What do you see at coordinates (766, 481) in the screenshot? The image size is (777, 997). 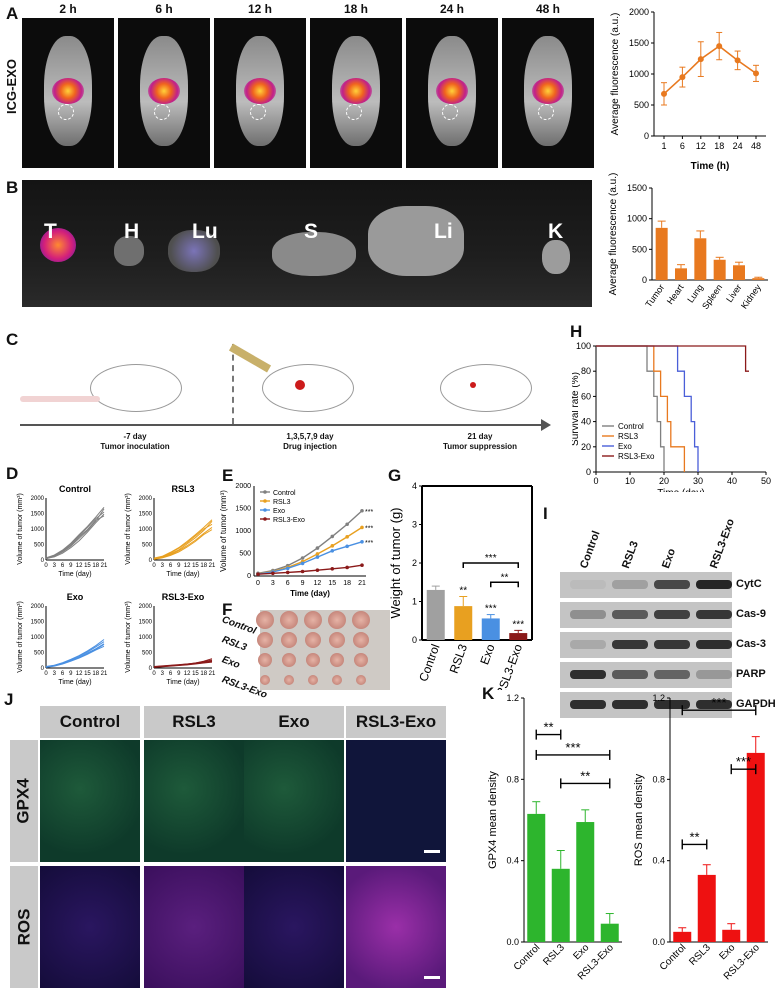 I see `x-tick-label: 50` at bounding box center [766, 481].